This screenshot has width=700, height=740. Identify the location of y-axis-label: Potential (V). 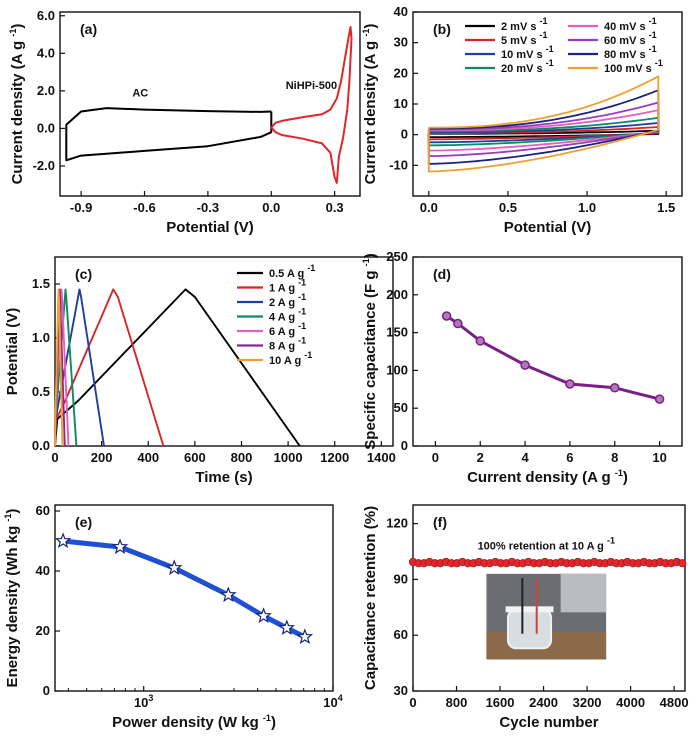
(12, 352).